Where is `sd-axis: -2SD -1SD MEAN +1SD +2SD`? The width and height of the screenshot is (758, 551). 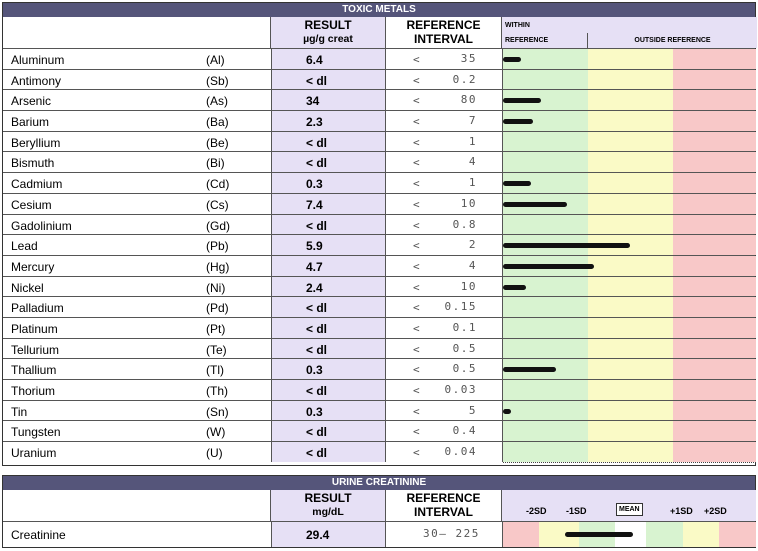
sd-axis: -2SD -1SD MEAN +1SD +2SD is located at coordinates (629, 505).